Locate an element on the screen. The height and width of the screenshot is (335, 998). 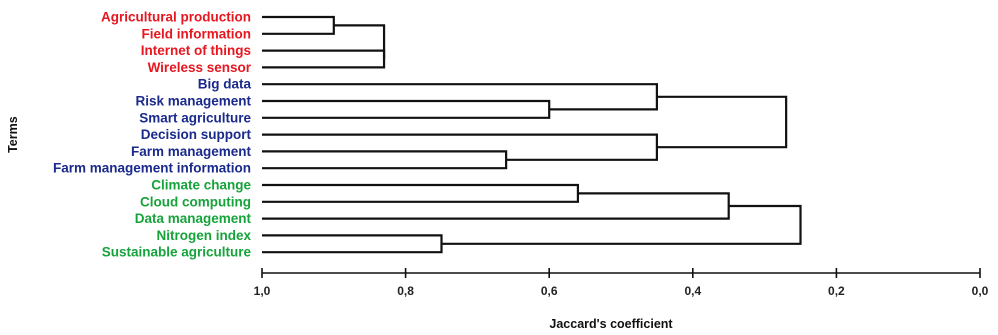
y-axis-title: Terms is located at coordinates (13, 134).